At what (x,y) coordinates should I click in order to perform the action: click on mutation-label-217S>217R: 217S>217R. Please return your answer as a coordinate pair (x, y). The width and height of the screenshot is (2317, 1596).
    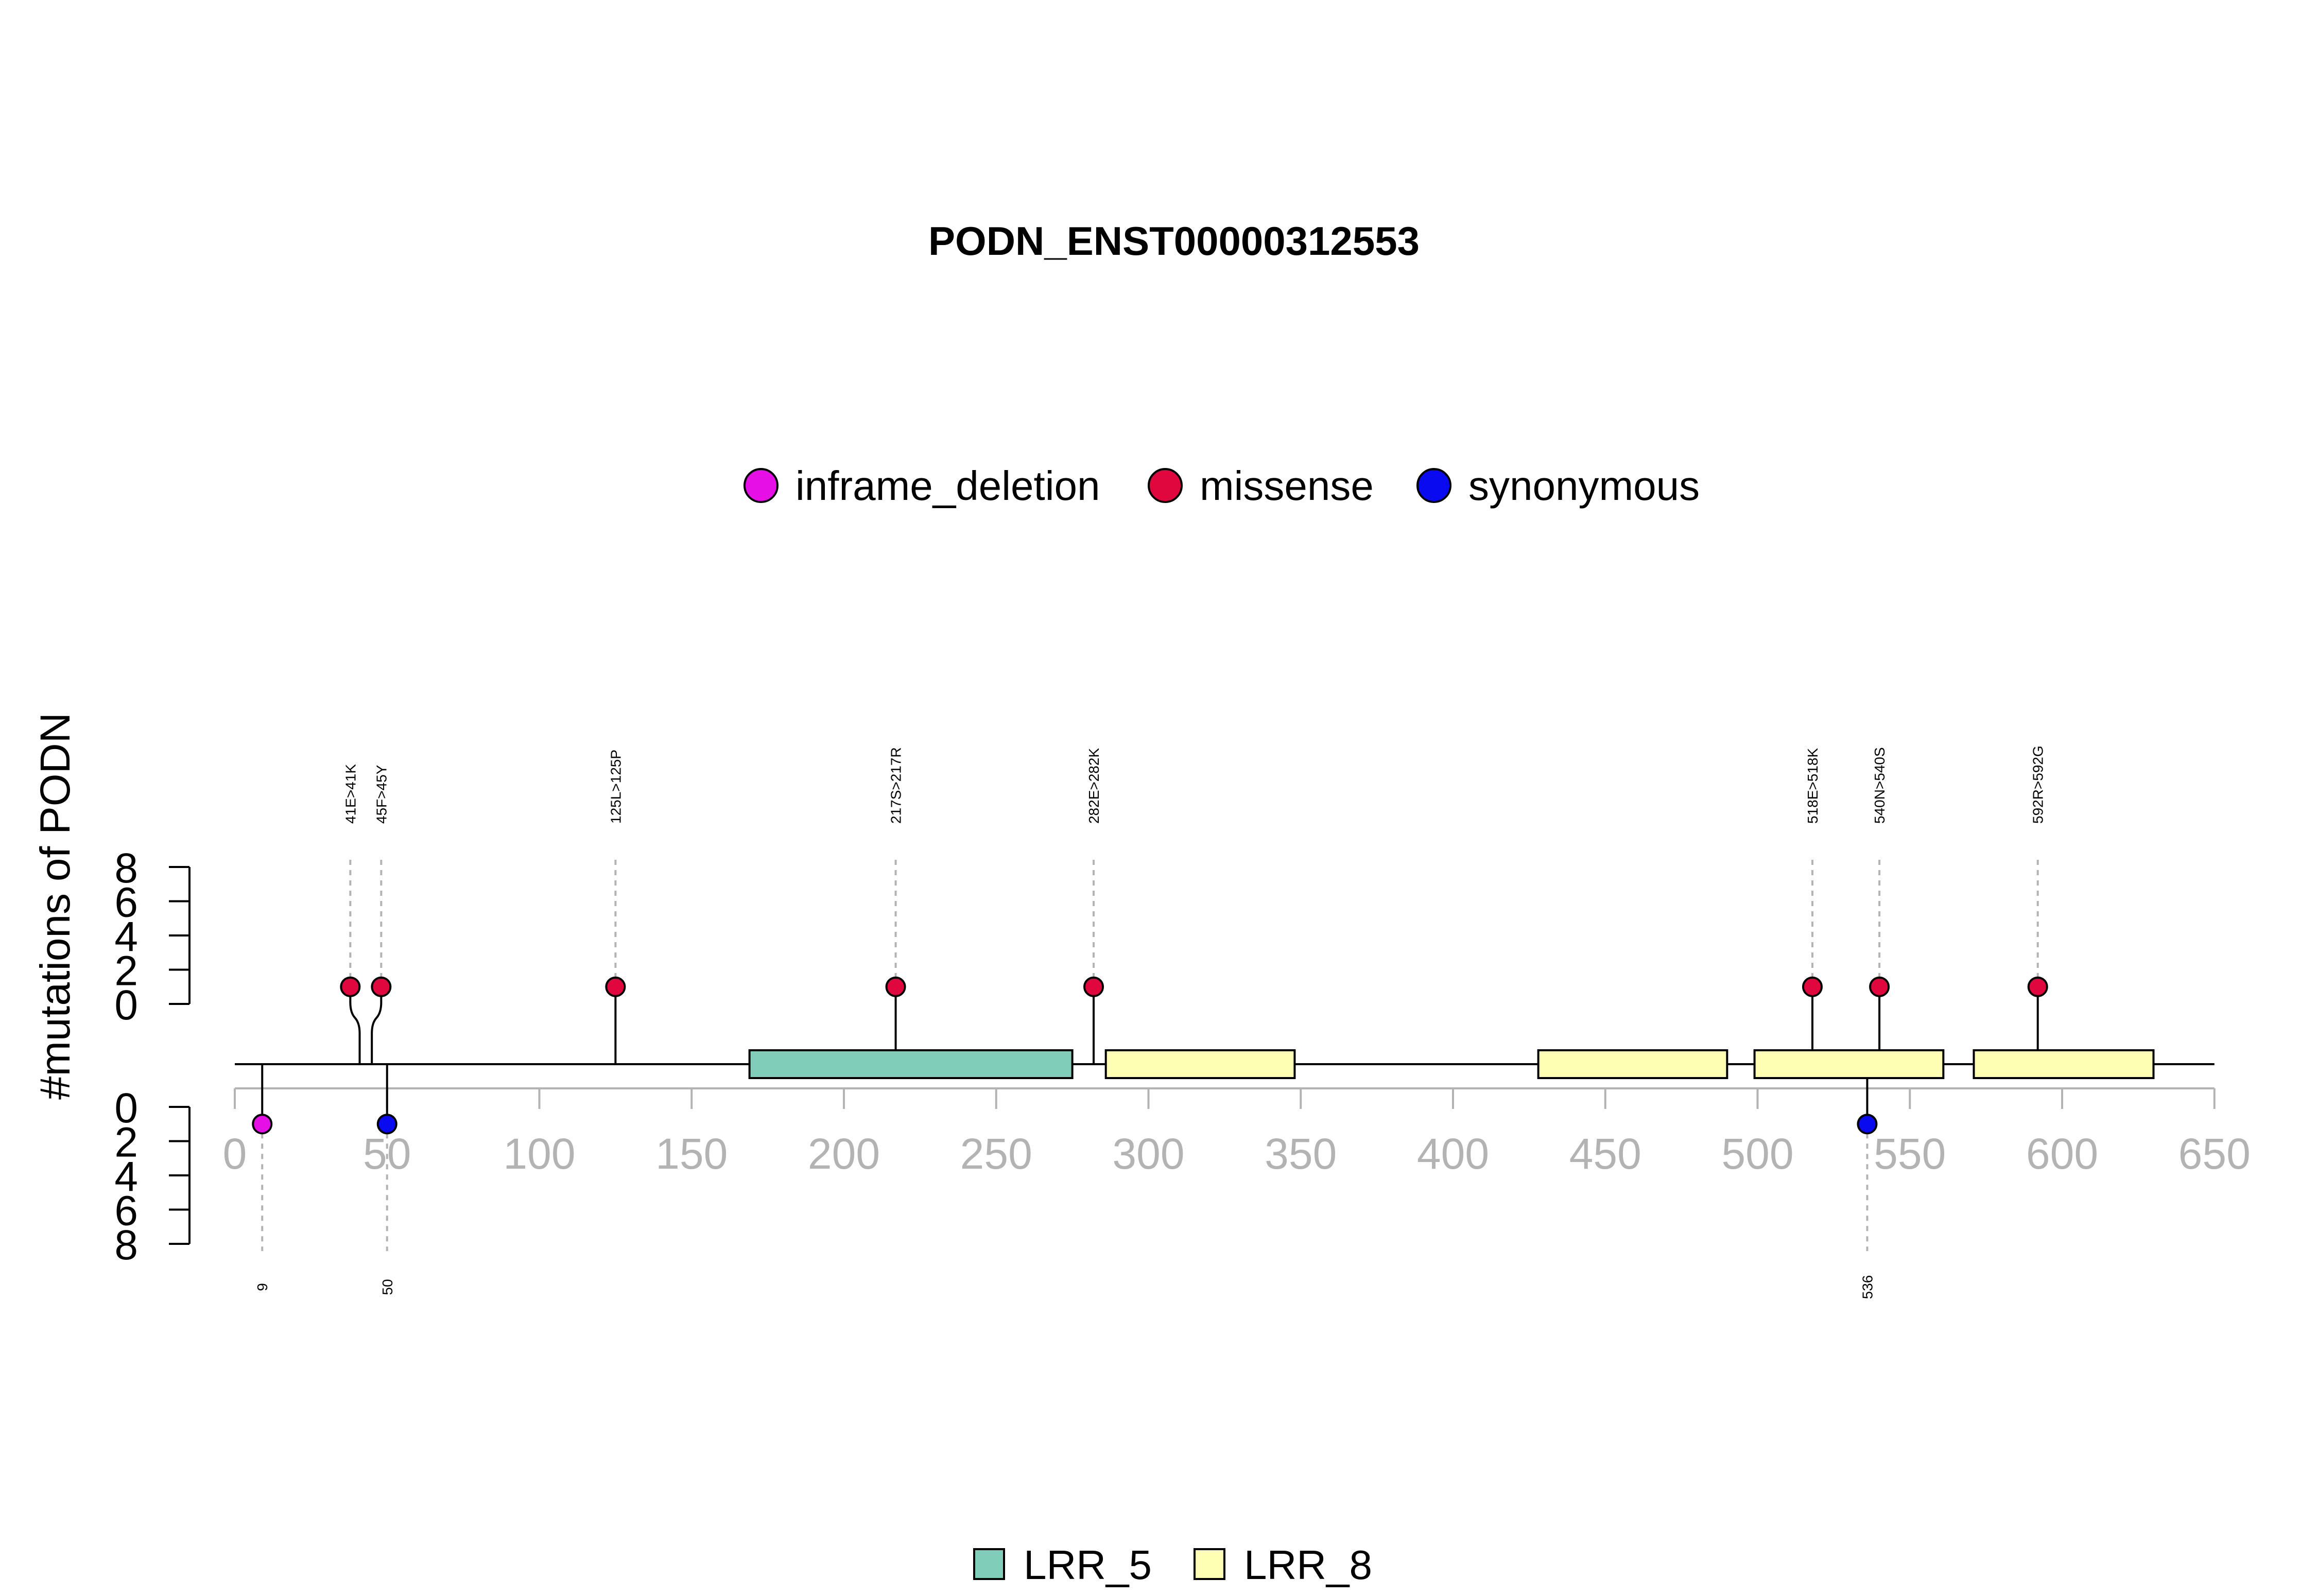
    Looking at the image, I should click on (896, 786).